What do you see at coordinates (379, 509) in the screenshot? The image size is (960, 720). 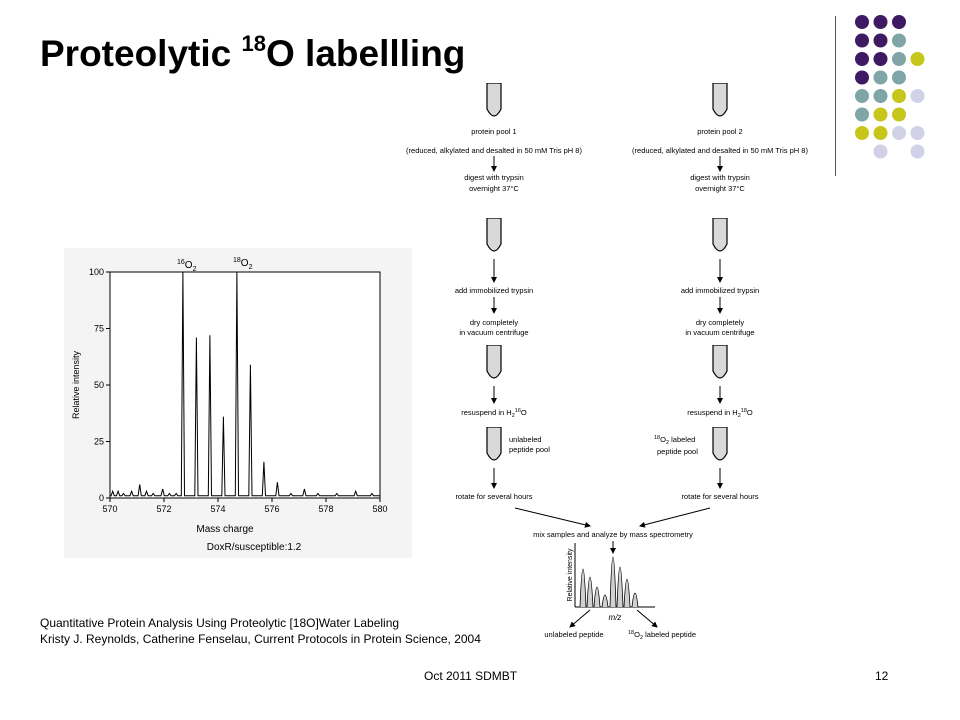 I see `x-tick-label: 580` at bounding box center [379, 509].